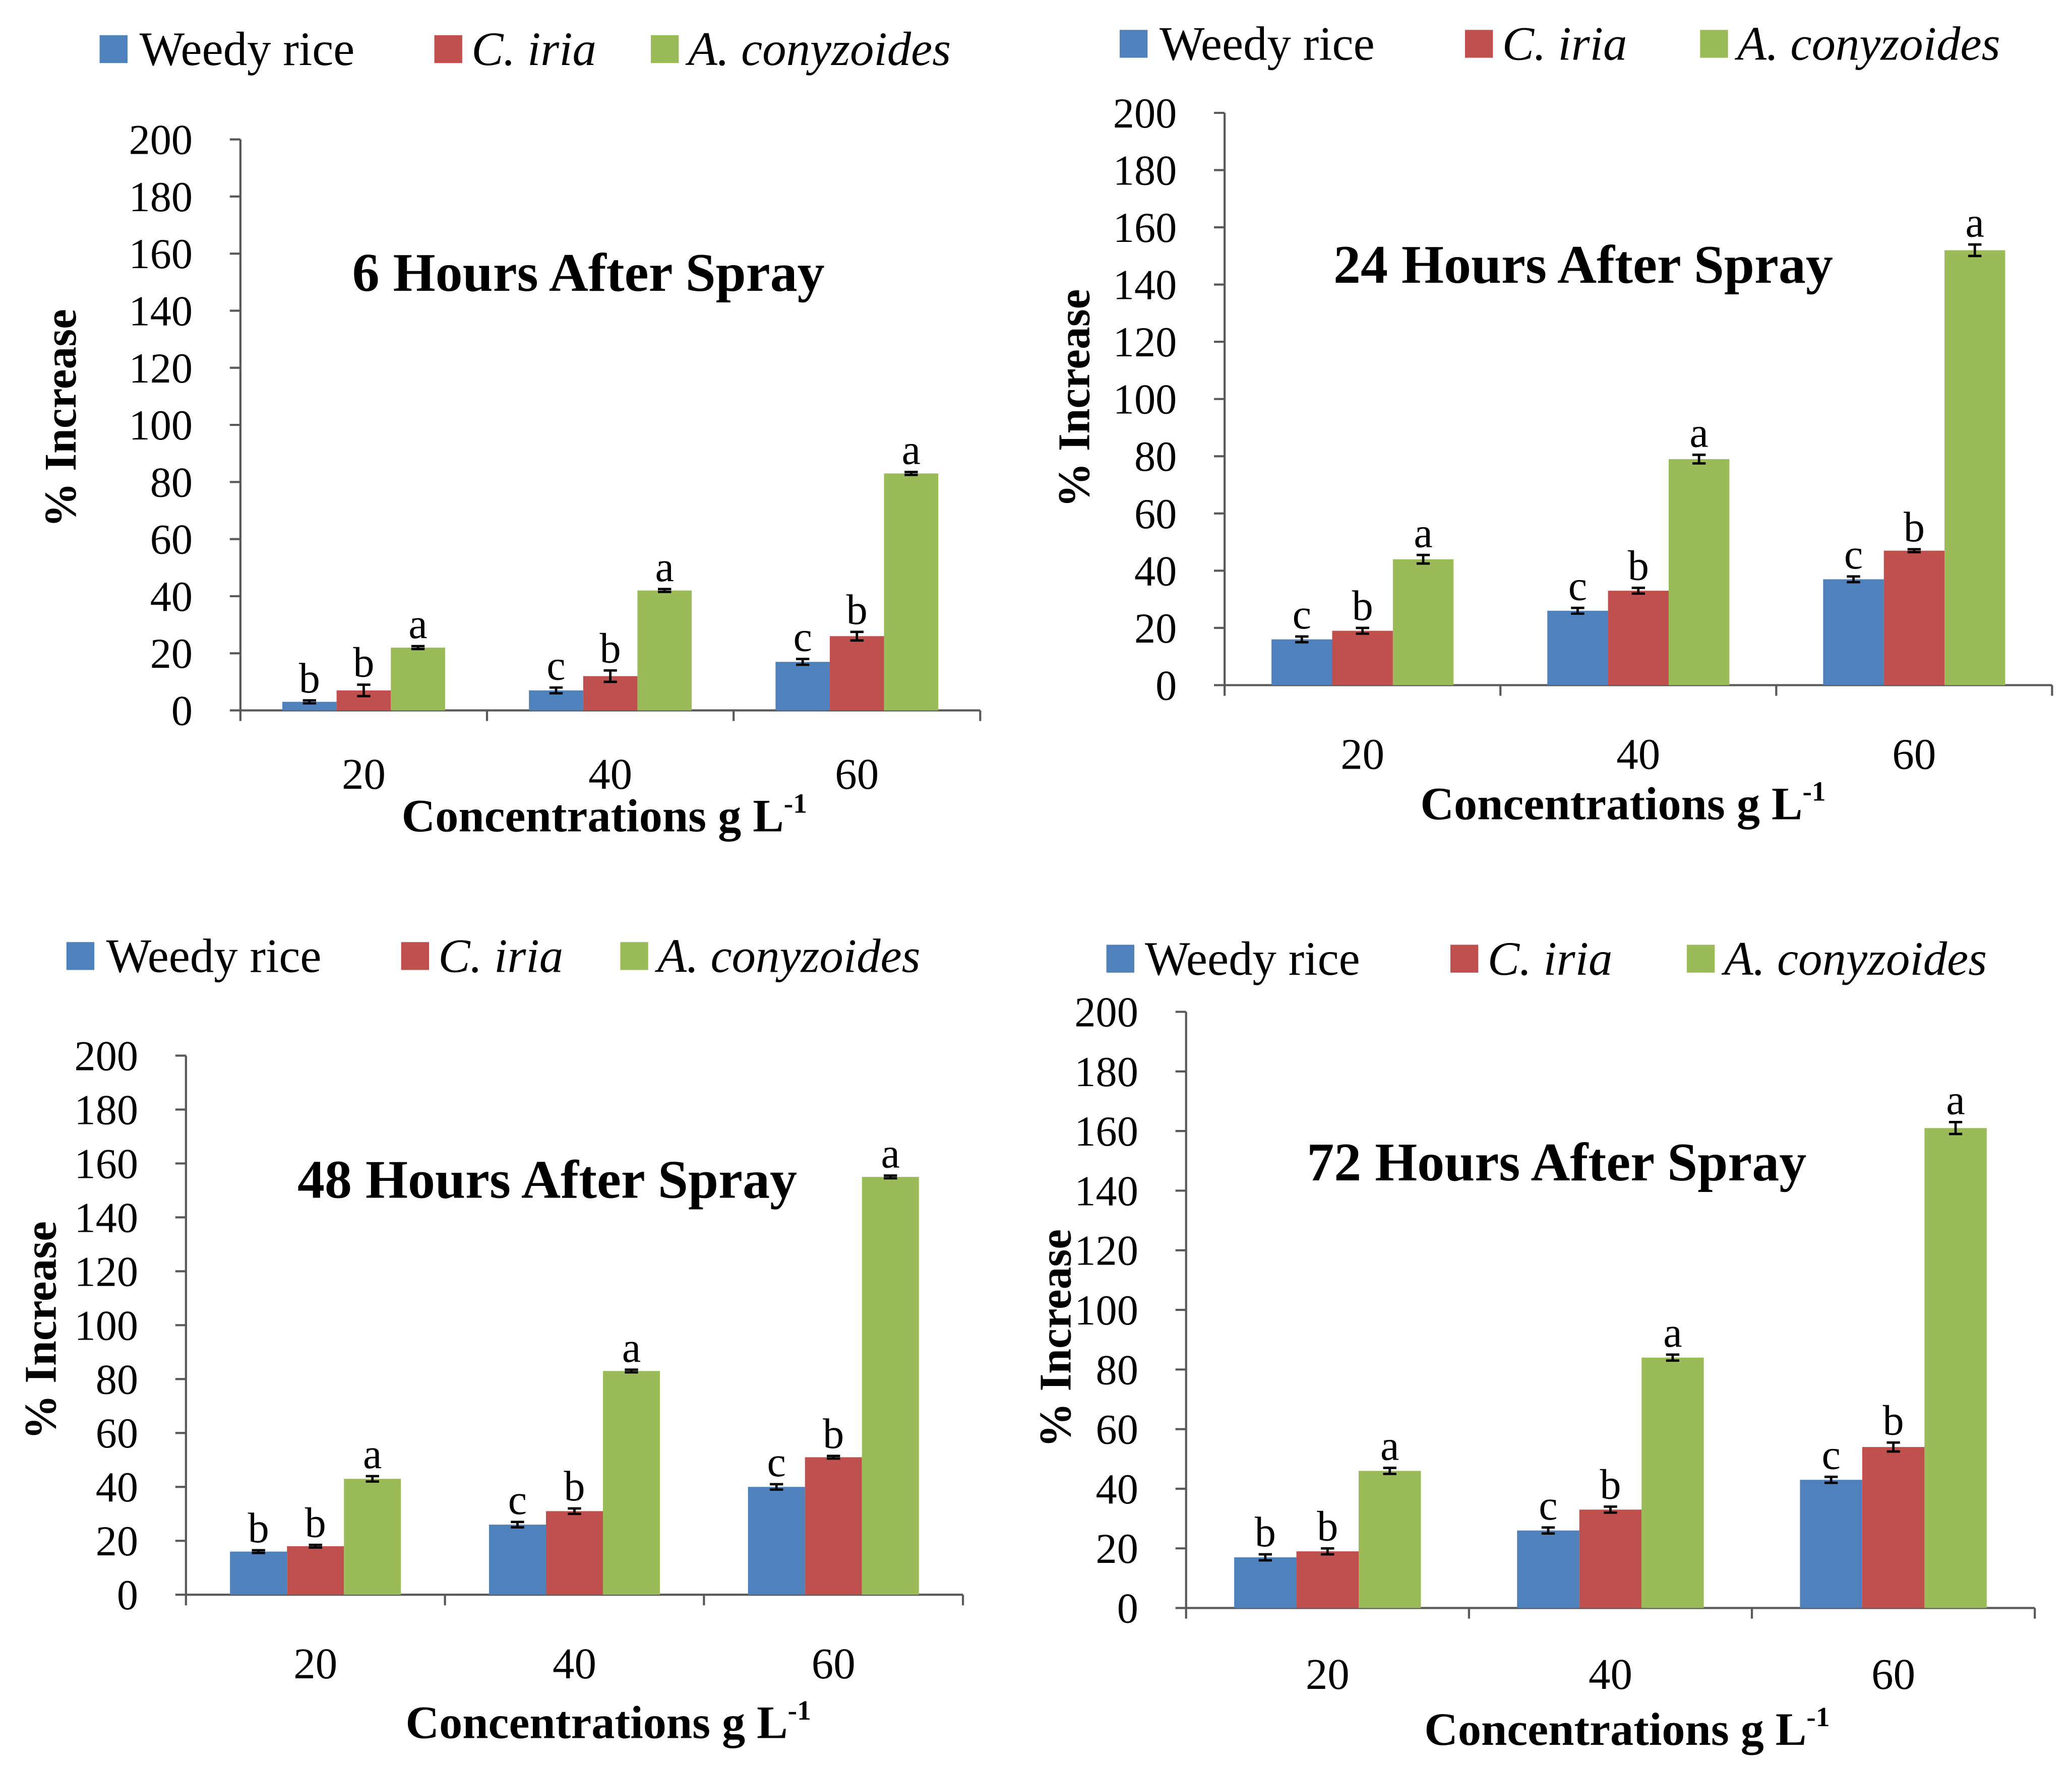 This screenshot has height=1766, width=2072. I want to click on chart-title: 24 Hours After Spray, so click(1583, 265).